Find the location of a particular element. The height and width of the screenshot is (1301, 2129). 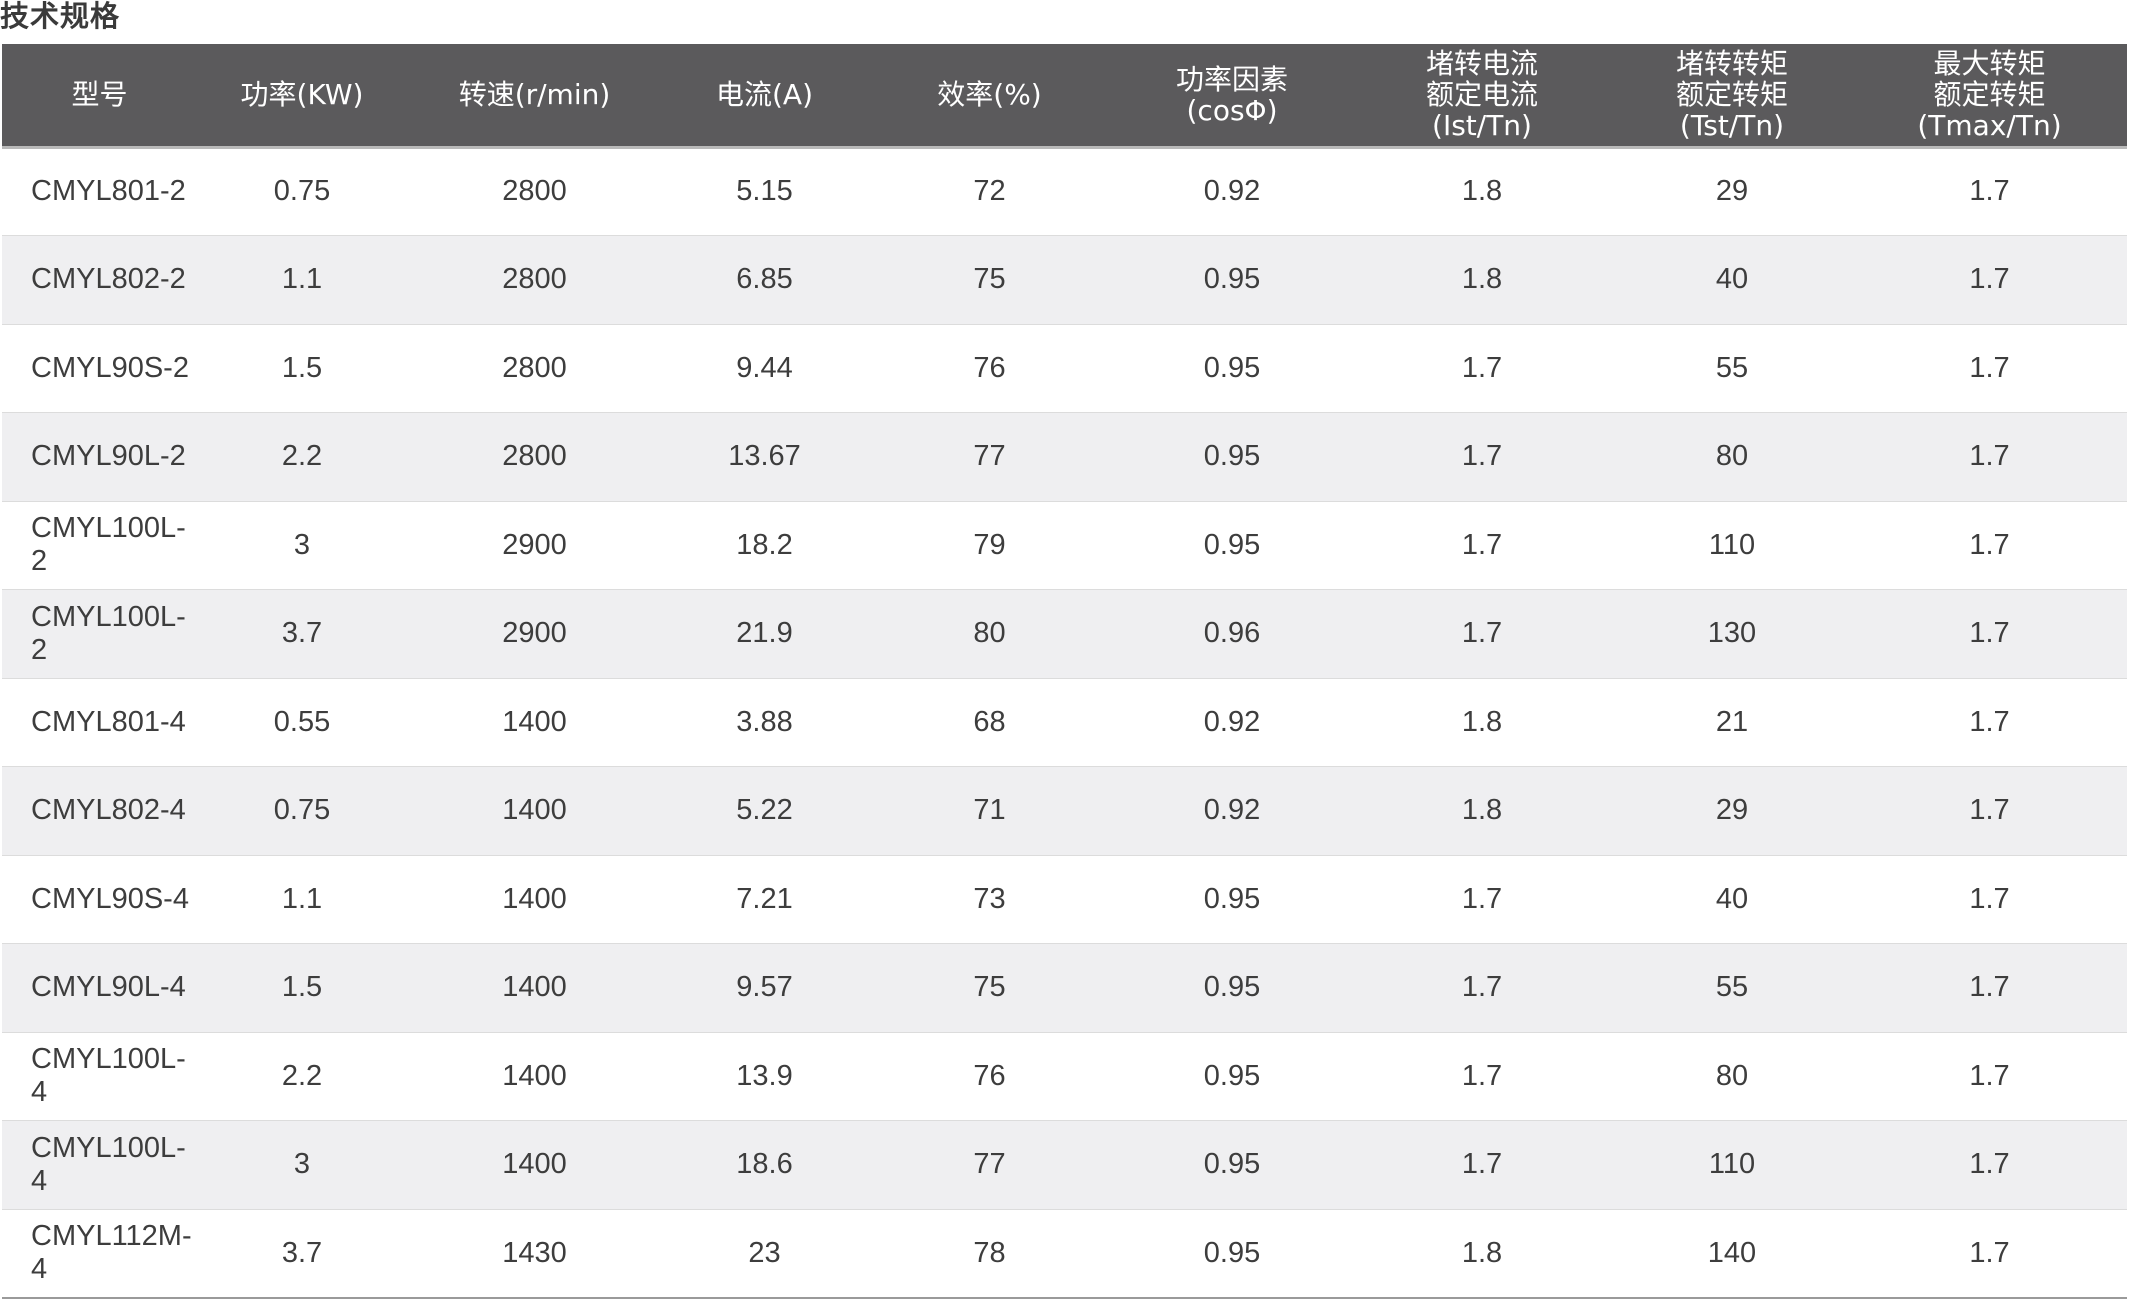

cell-model: CMYL90L-4 is located at coordinates (99, 988).